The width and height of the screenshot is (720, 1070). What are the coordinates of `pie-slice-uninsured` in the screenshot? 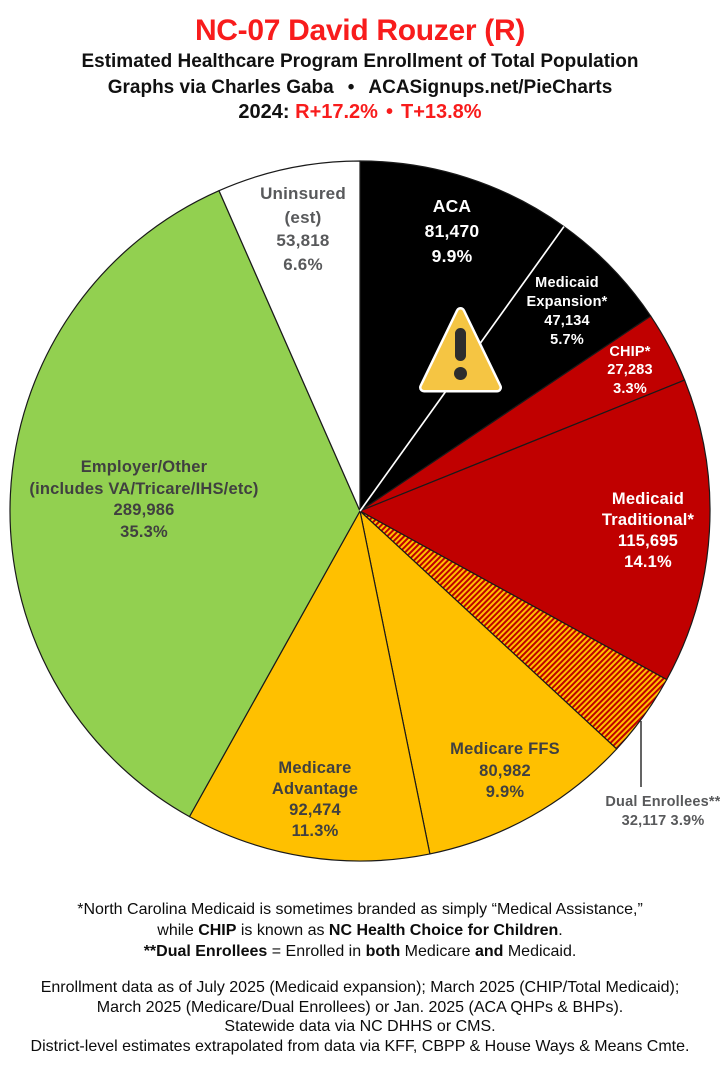 It's located at (289, 336).